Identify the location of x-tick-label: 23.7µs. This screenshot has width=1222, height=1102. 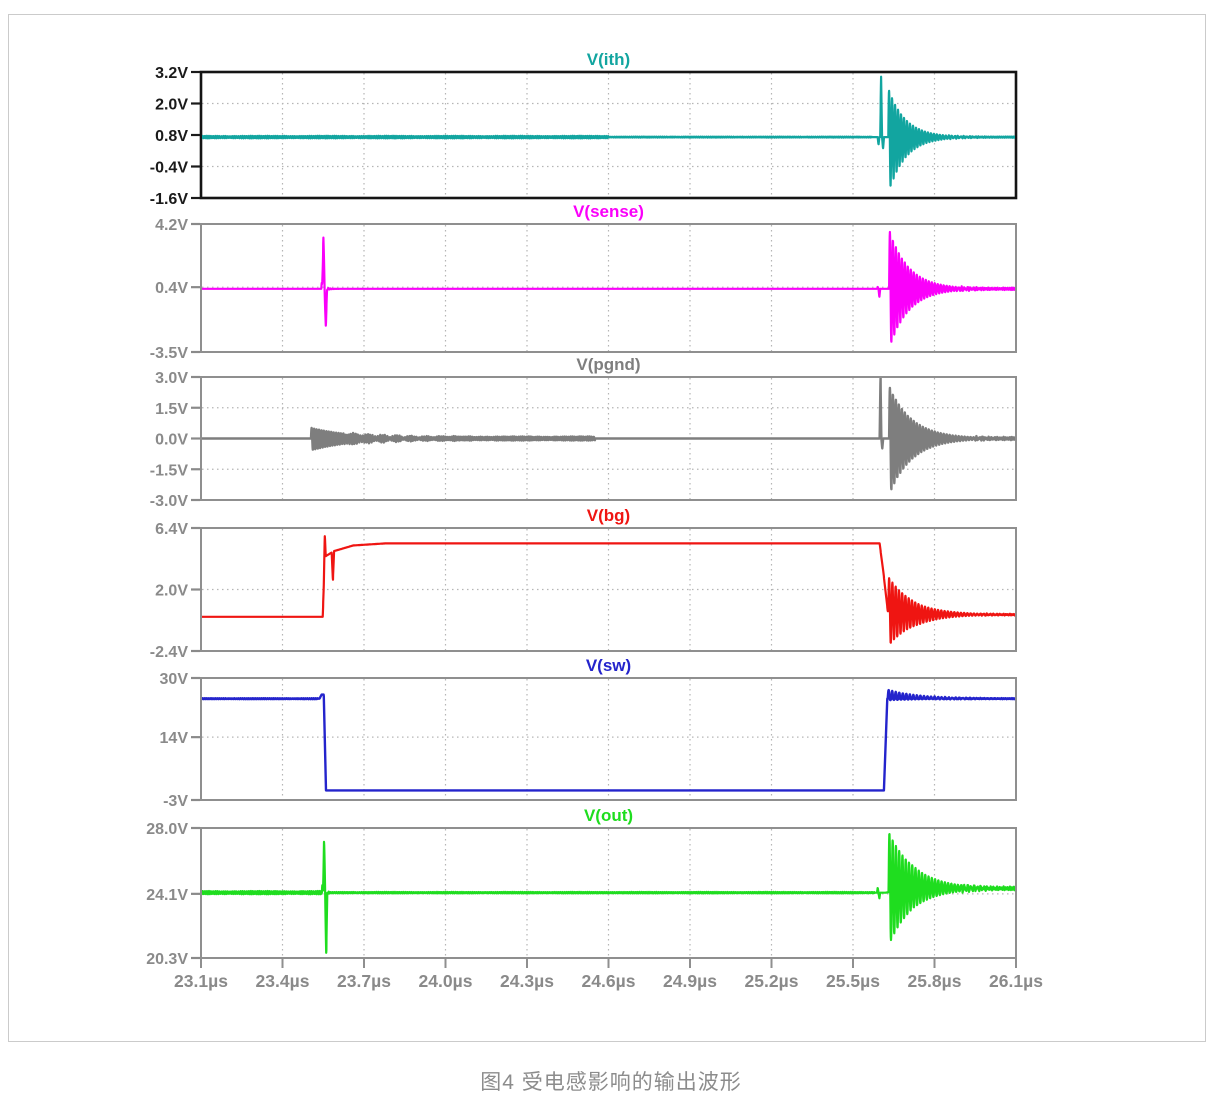
(364, 981).